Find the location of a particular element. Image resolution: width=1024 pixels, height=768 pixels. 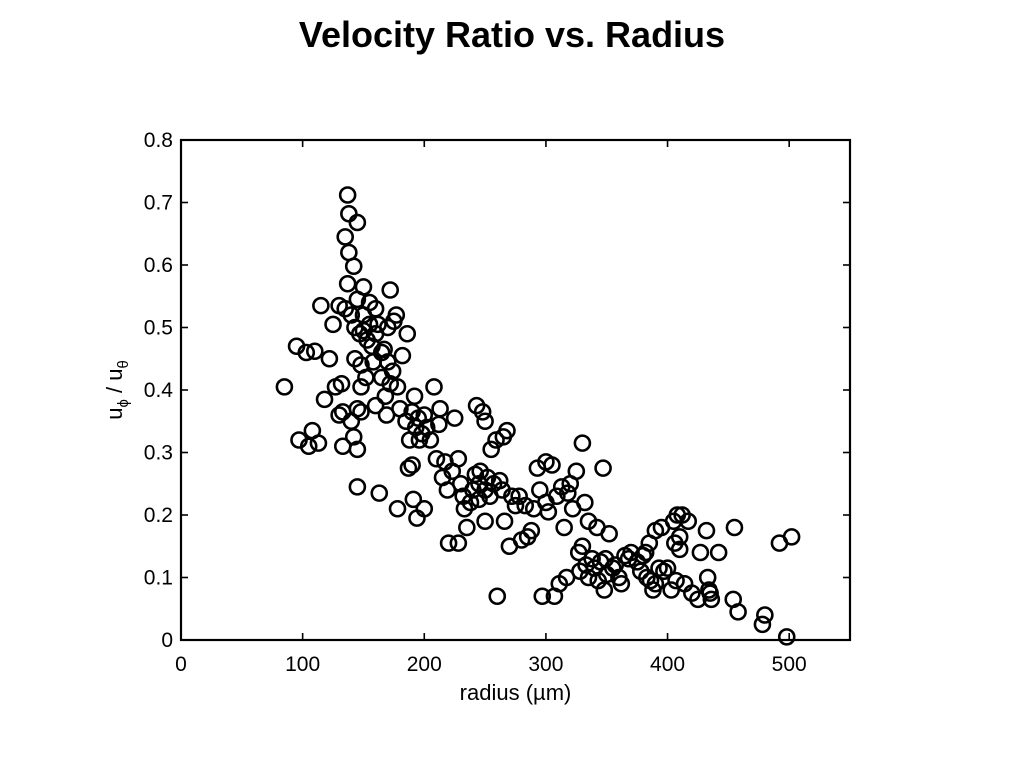

y-axis-label: uϕ / uθ is located at coordinates (117, 390).